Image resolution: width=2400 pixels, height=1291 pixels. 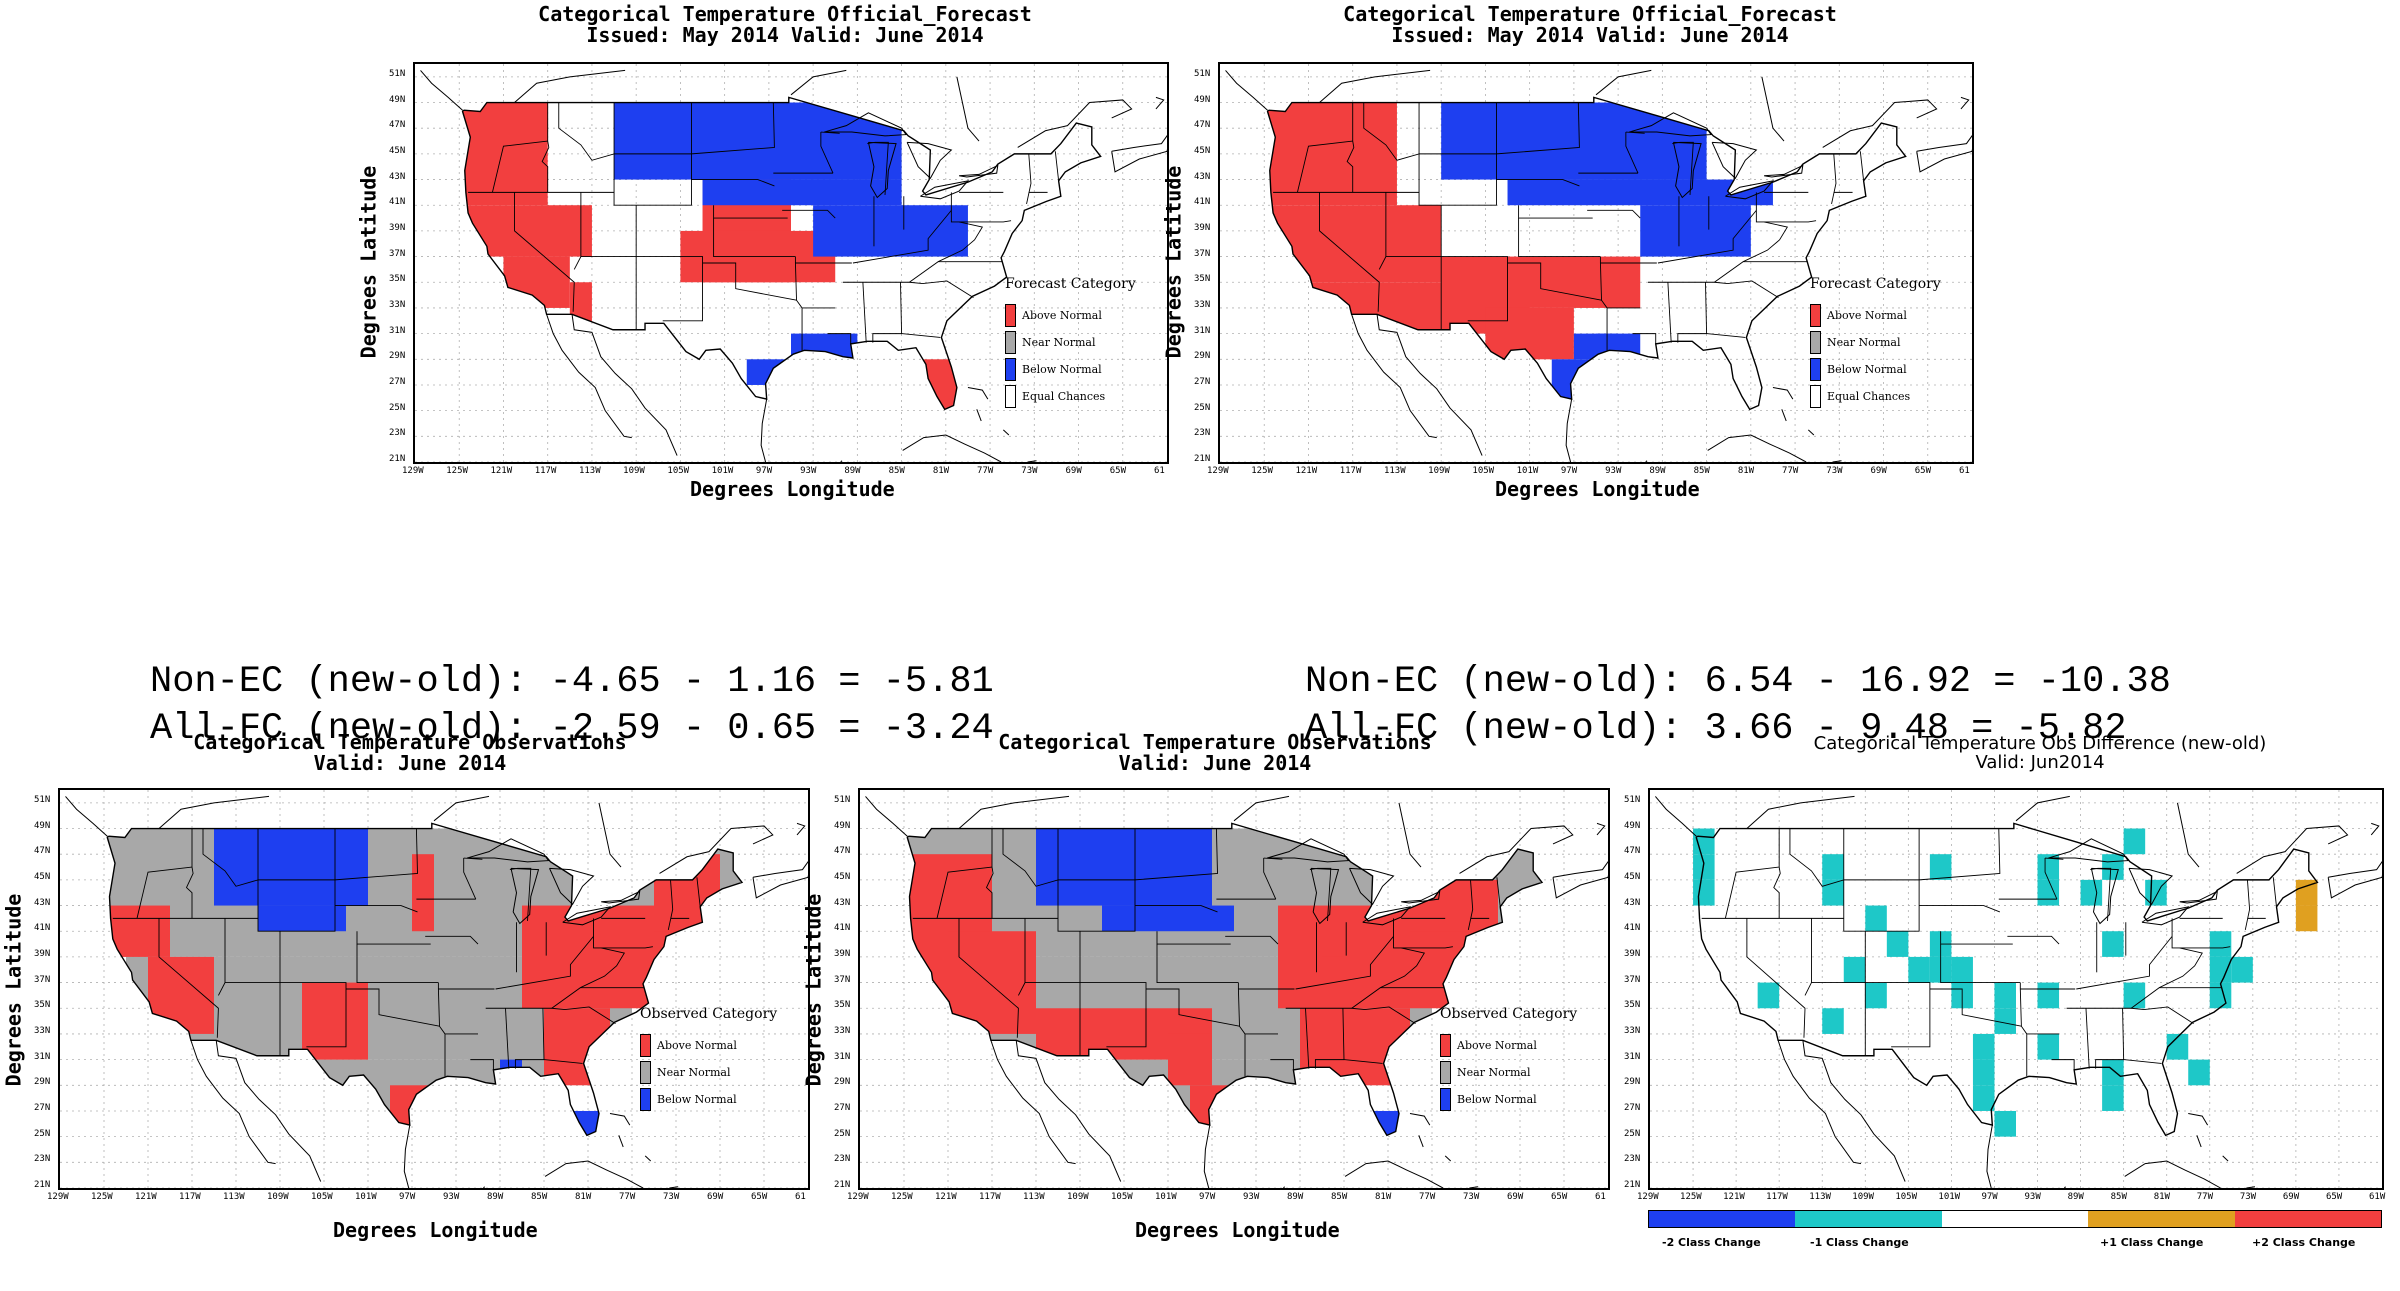 What do you see at coordinates (234, 1197) in the screenshot?
I see `longitude-tick-label: 113W` at bounding box center [234, 1197].